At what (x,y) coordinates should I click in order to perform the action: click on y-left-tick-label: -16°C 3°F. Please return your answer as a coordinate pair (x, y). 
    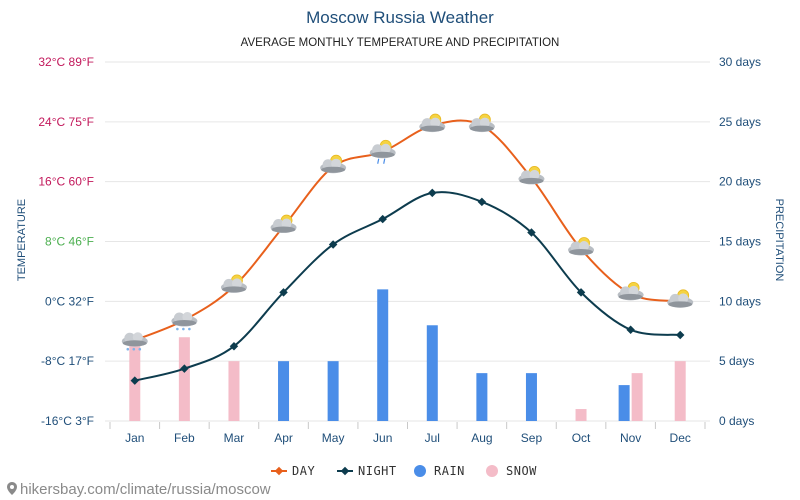
    Looking at the image, I should click on (67, 421).